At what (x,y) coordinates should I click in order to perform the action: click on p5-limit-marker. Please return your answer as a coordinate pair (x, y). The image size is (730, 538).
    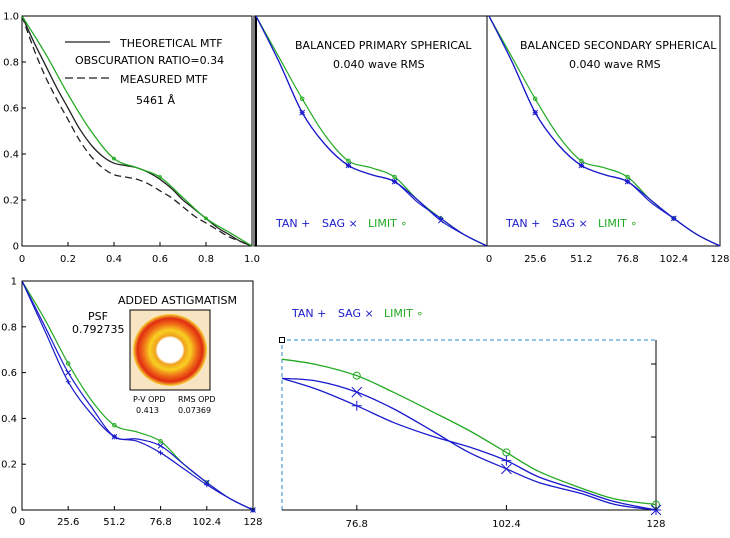
    Looking at the image, I should click on (356, 375).